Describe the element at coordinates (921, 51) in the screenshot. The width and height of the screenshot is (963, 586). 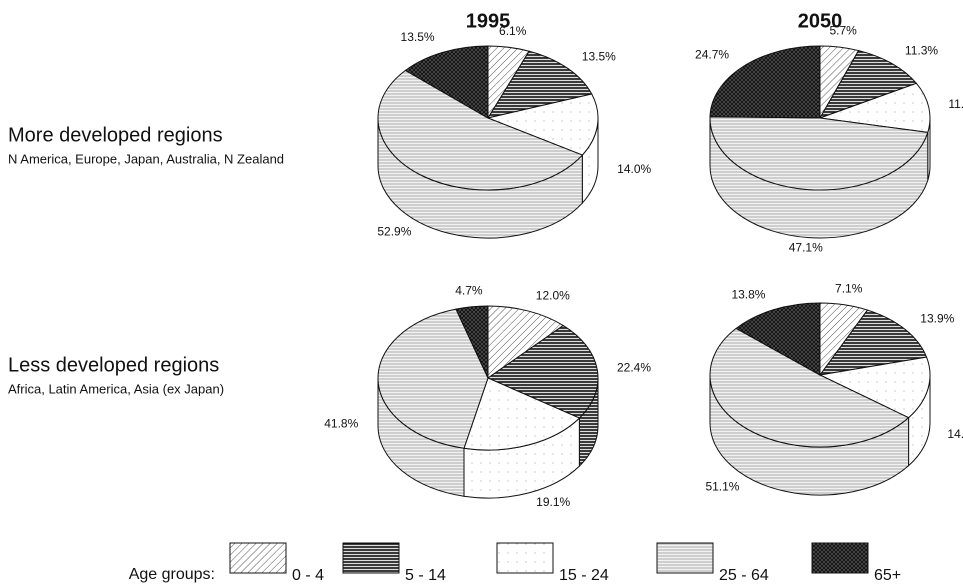
I see `value-label: 11.3%` at that location.